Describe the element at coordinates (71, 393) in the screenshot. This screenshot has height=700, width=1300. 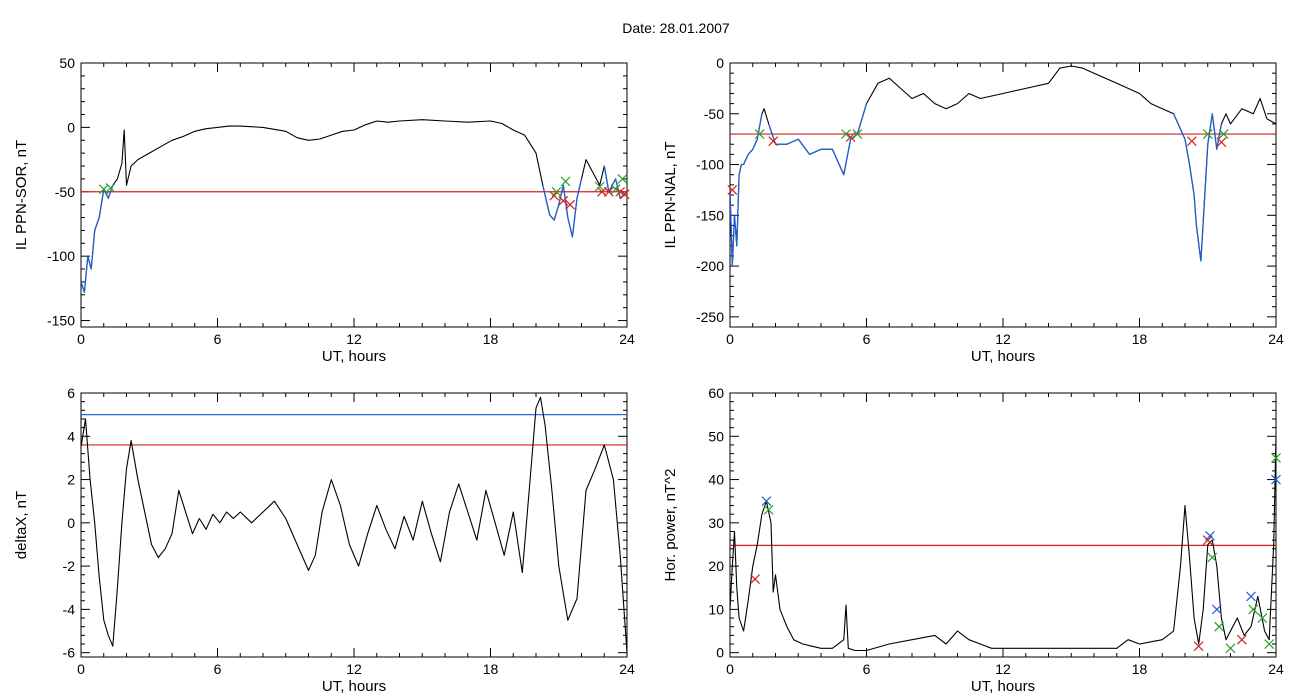
I see `y-tick-label: 6` at that location.